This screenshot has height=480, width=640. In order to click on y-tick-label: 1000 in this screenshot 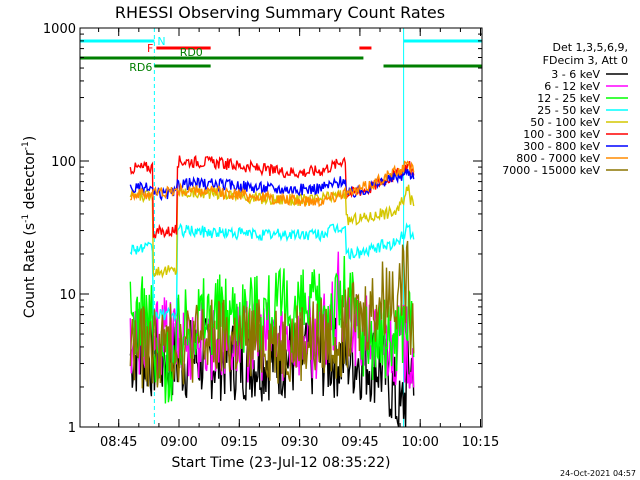, I will do `click(59, 29)`.